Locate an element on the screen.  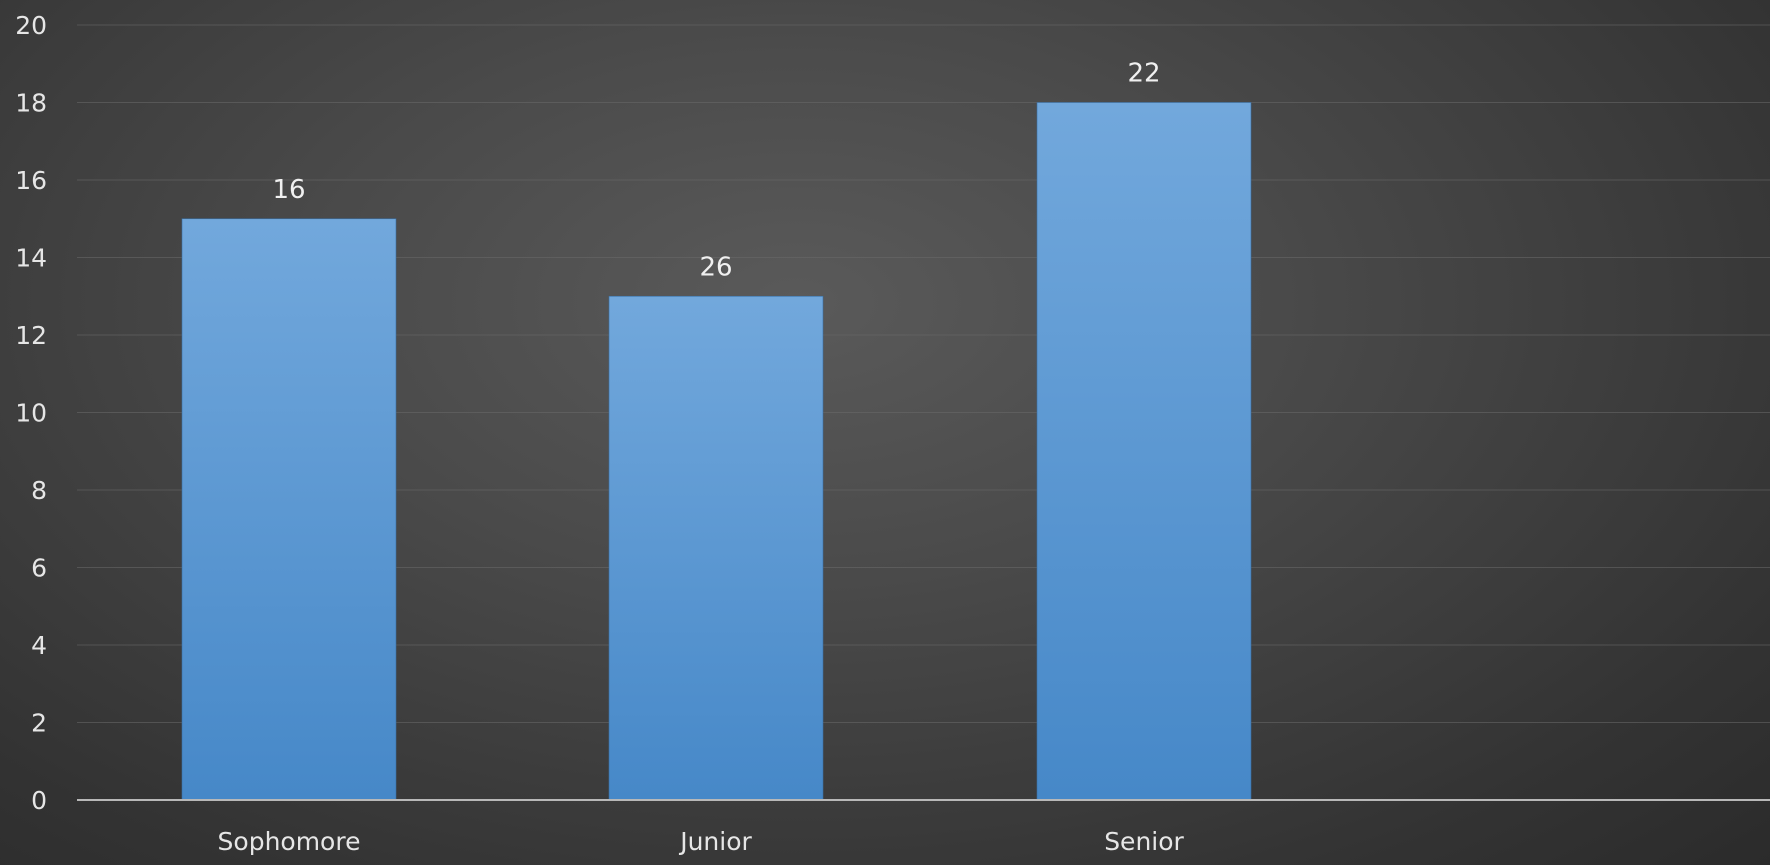
bar-sophomore is located at coordinates (289, 509).